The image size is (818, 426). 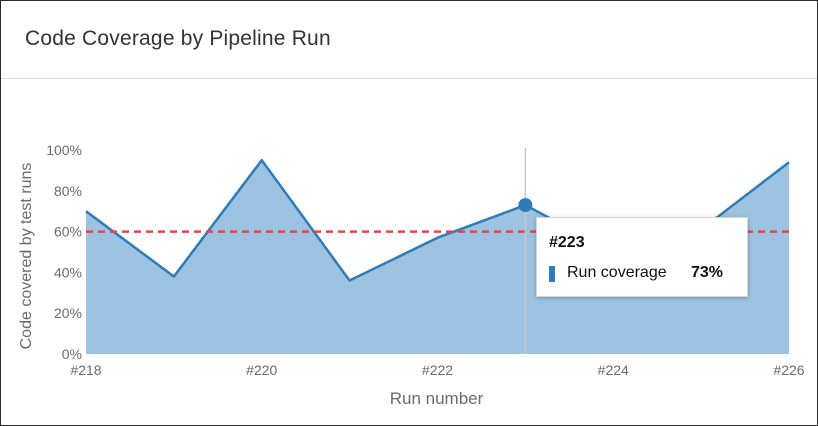 What do you see at coordinates (707, 272) in the screenshot?
I see `tooltip-value: 73%` at bounding box center [707, 272].